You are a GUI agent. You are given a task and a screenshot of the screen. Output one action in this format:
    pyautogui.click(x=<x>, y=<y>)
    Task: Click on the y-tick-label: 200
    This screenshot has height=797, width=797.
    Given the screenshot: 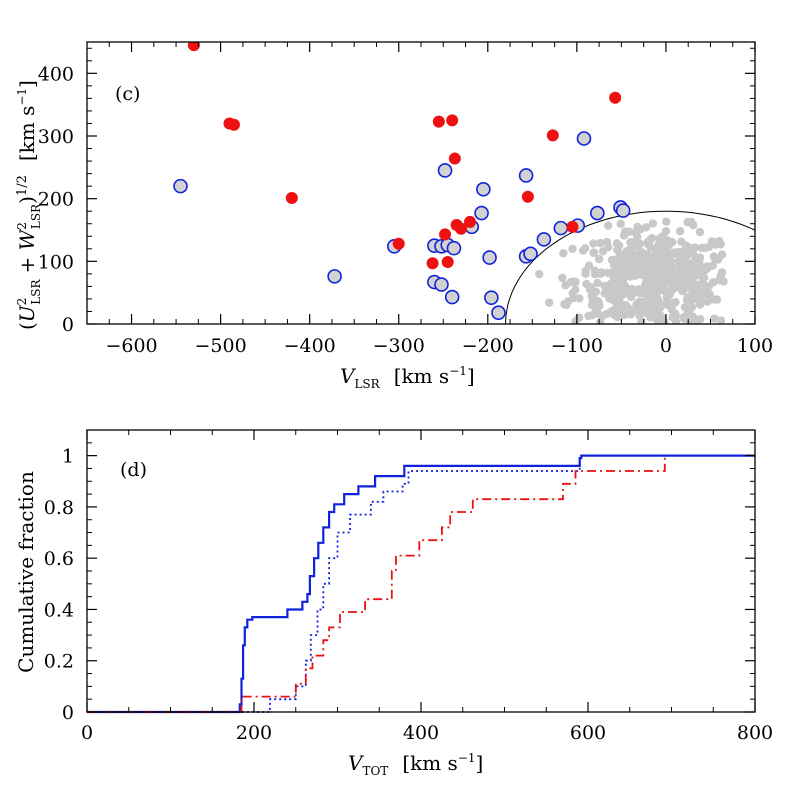 What is the action you would take?
    pyautogui.click(x=56, y=200)
    